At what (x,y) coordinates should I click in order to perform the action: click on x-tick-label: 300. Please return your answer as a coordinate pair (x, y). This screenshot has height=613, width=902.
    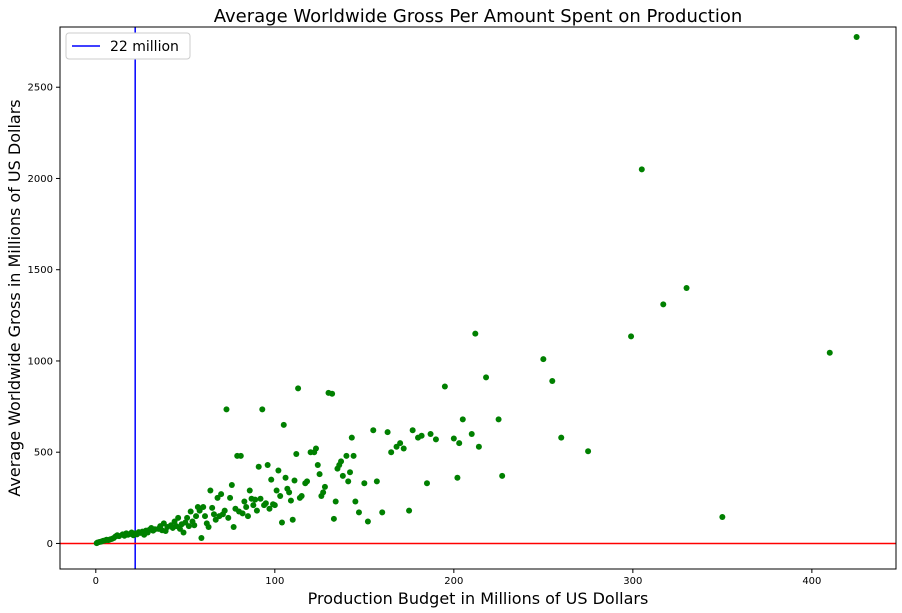
    Looking at the image, I should click on (632, 581).